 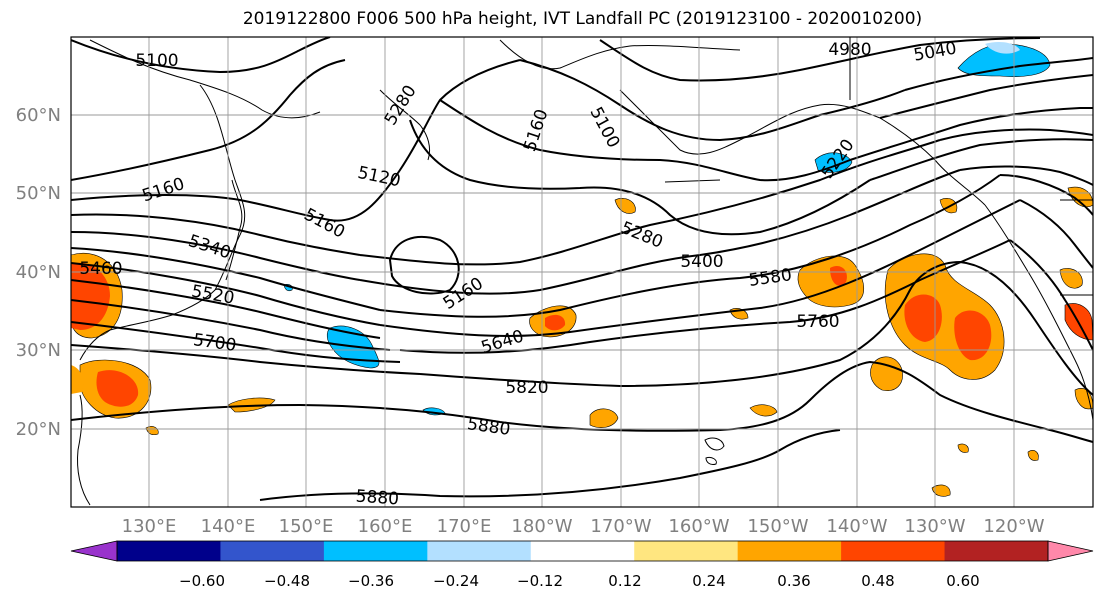 I want to click on contour-label: 5400, so click(x=701, y=262).